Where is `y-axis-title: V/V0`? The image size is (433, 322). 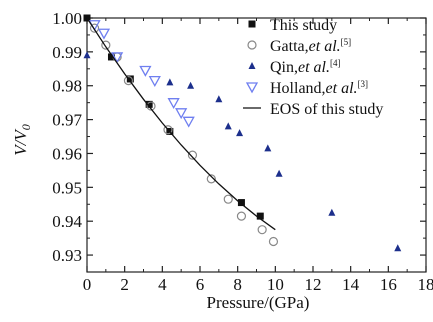
y-axis-title: V/V0 is located at coordinates (22, 140).